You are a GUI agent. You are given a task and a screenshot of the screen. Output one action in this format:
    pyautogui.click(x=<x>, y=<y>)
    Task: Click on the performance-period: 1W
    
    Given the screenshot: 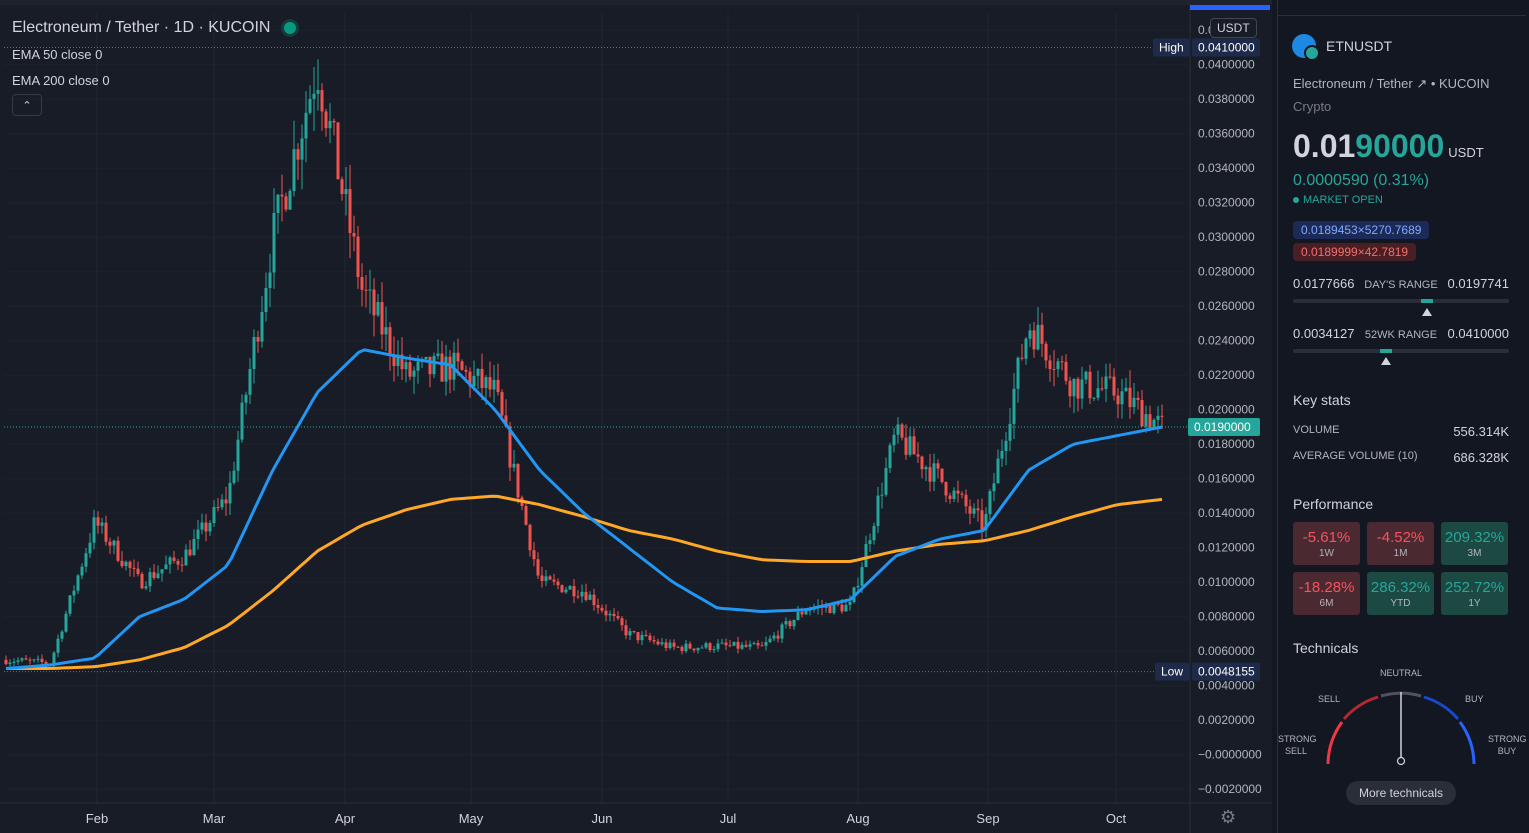 What is the action you would take?
    pyautogui.click(x=1326, y=553)
    